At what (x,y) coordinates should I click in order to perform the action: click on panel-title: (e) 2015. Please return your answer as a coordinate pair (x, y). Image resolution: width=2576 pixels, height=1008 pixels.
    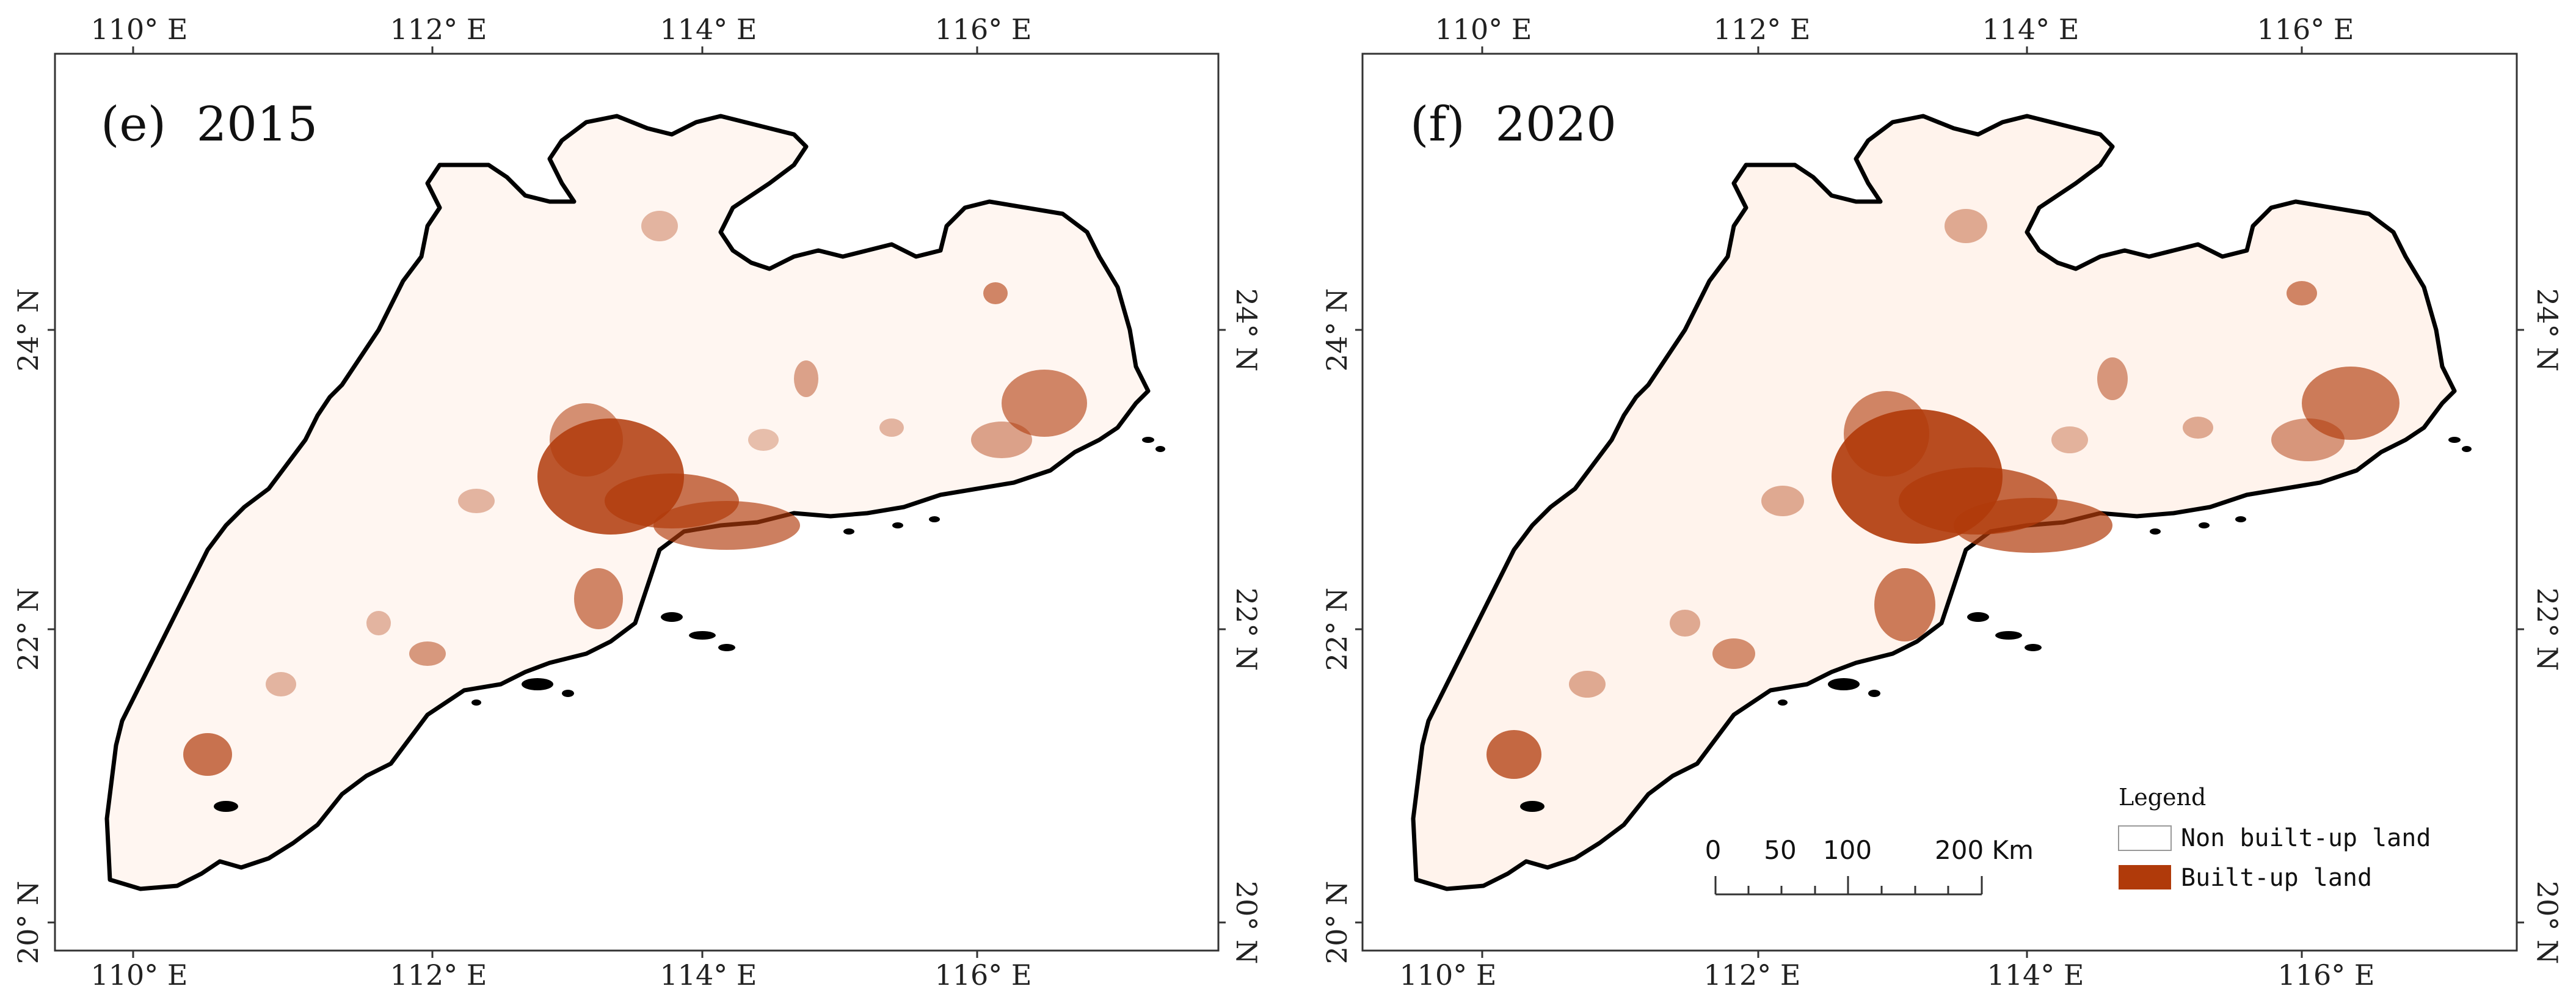
    Looking at the image, I should click on (209, 125).